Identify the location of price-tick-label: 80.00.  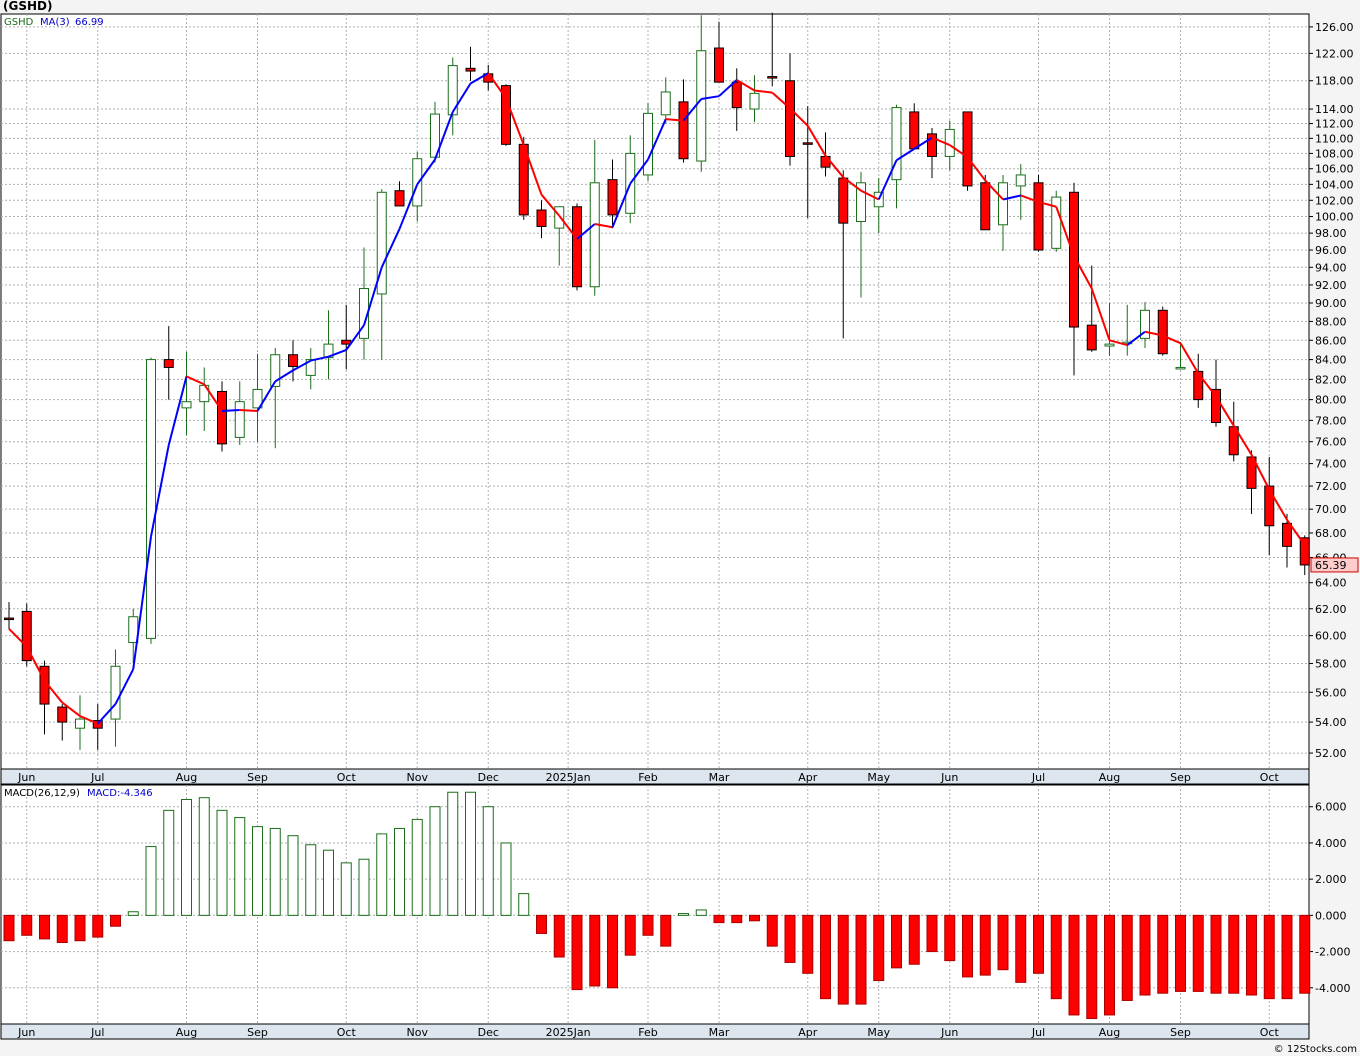
(1331, 400).